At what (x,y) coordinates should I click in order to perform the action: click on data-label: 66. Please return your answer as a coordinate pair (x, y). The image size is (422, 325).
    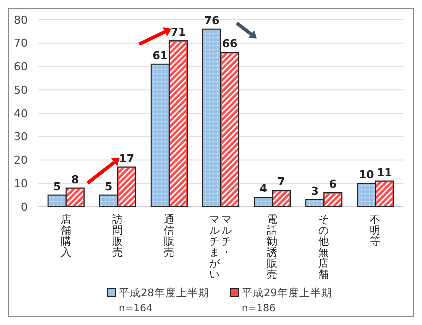
    Looking at the image, I should click on (230, 44).